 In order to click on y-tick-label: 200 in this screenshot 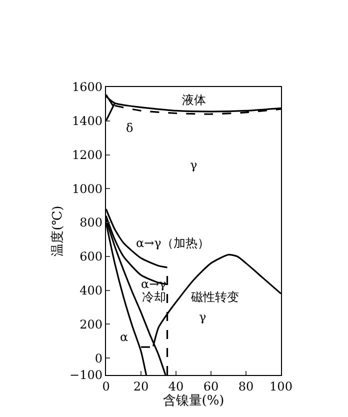, I will do `click(91, 324)`.